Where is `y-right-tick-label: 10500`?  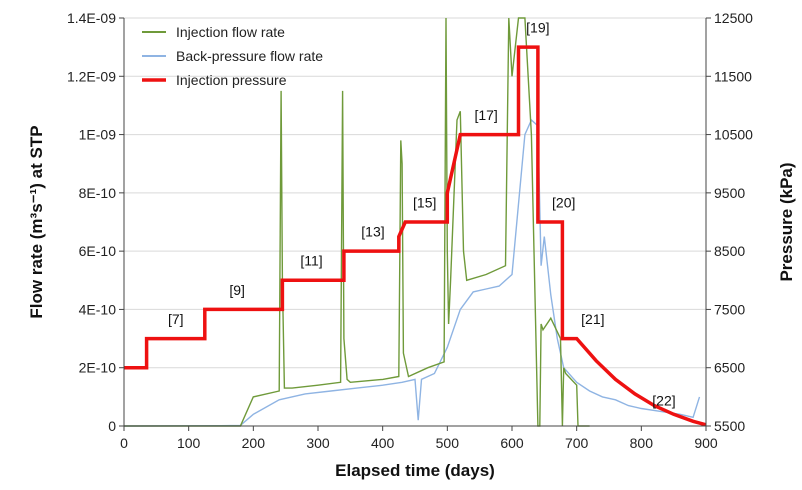
y-right-tick-label: 10500 is located at coordinates (733, 135).